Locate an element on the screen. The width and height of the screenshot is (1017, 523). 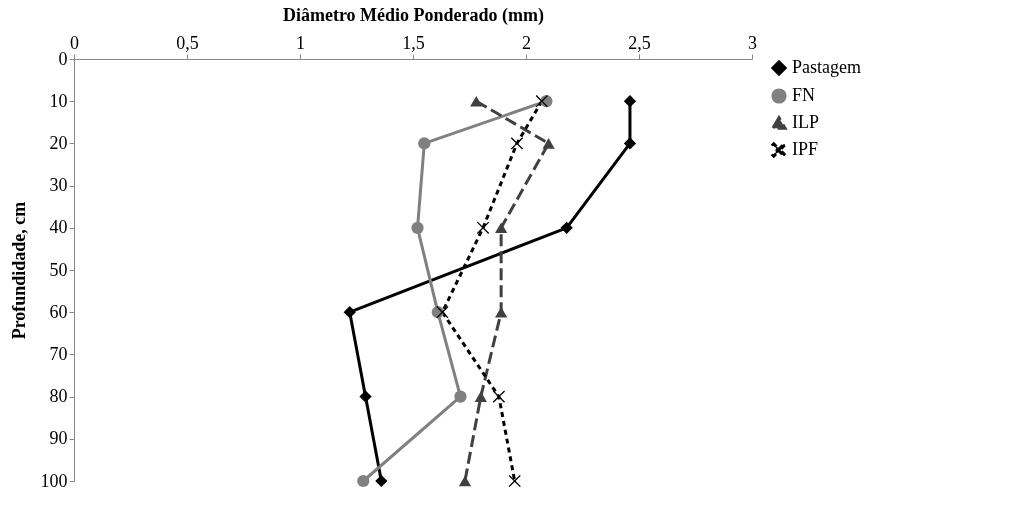
x-axis-title: Diâmetro Médio Ponderado (mm) is located at coordinates (413, 15).